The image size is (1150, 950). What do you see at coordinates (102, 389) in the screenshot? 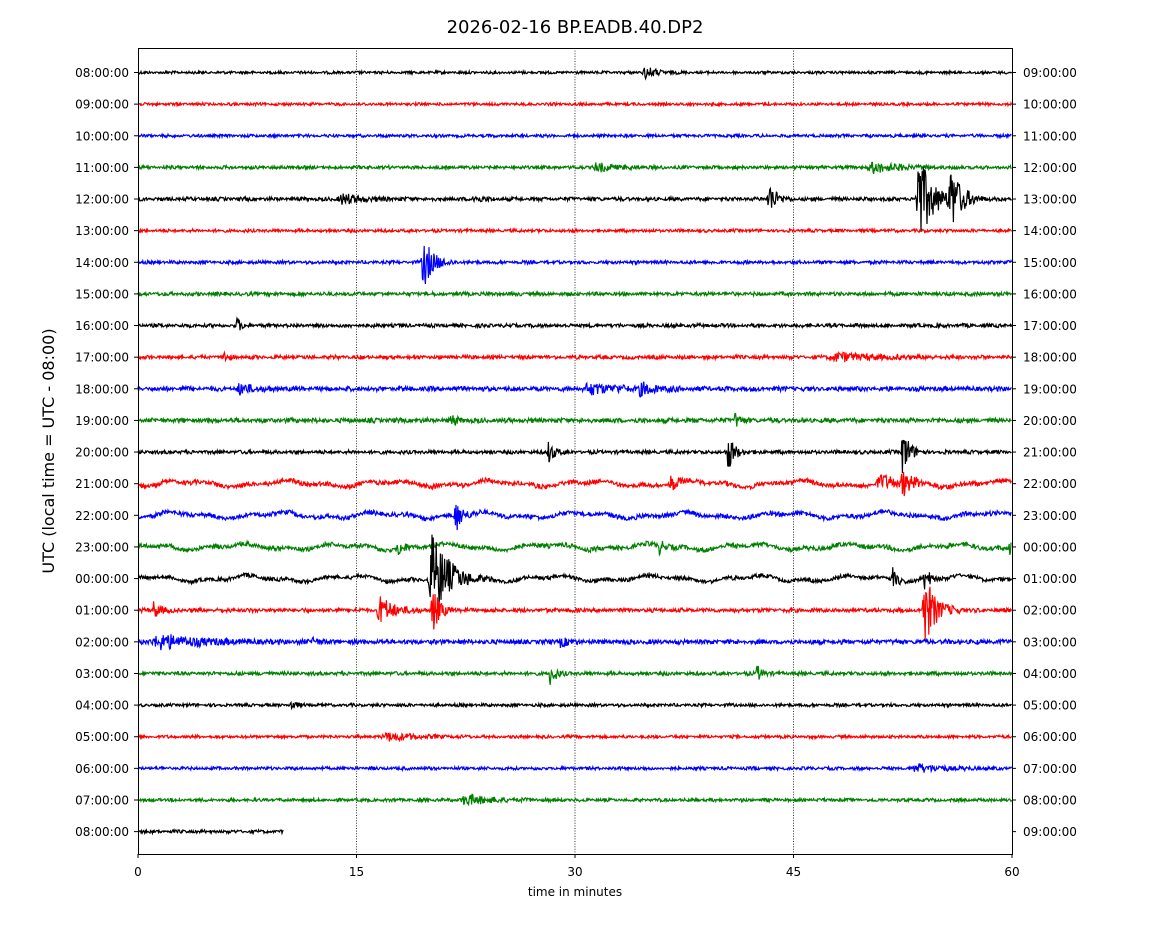
I see `left-tick-label-10: 18:00:00` at bounding box center [102, 389].